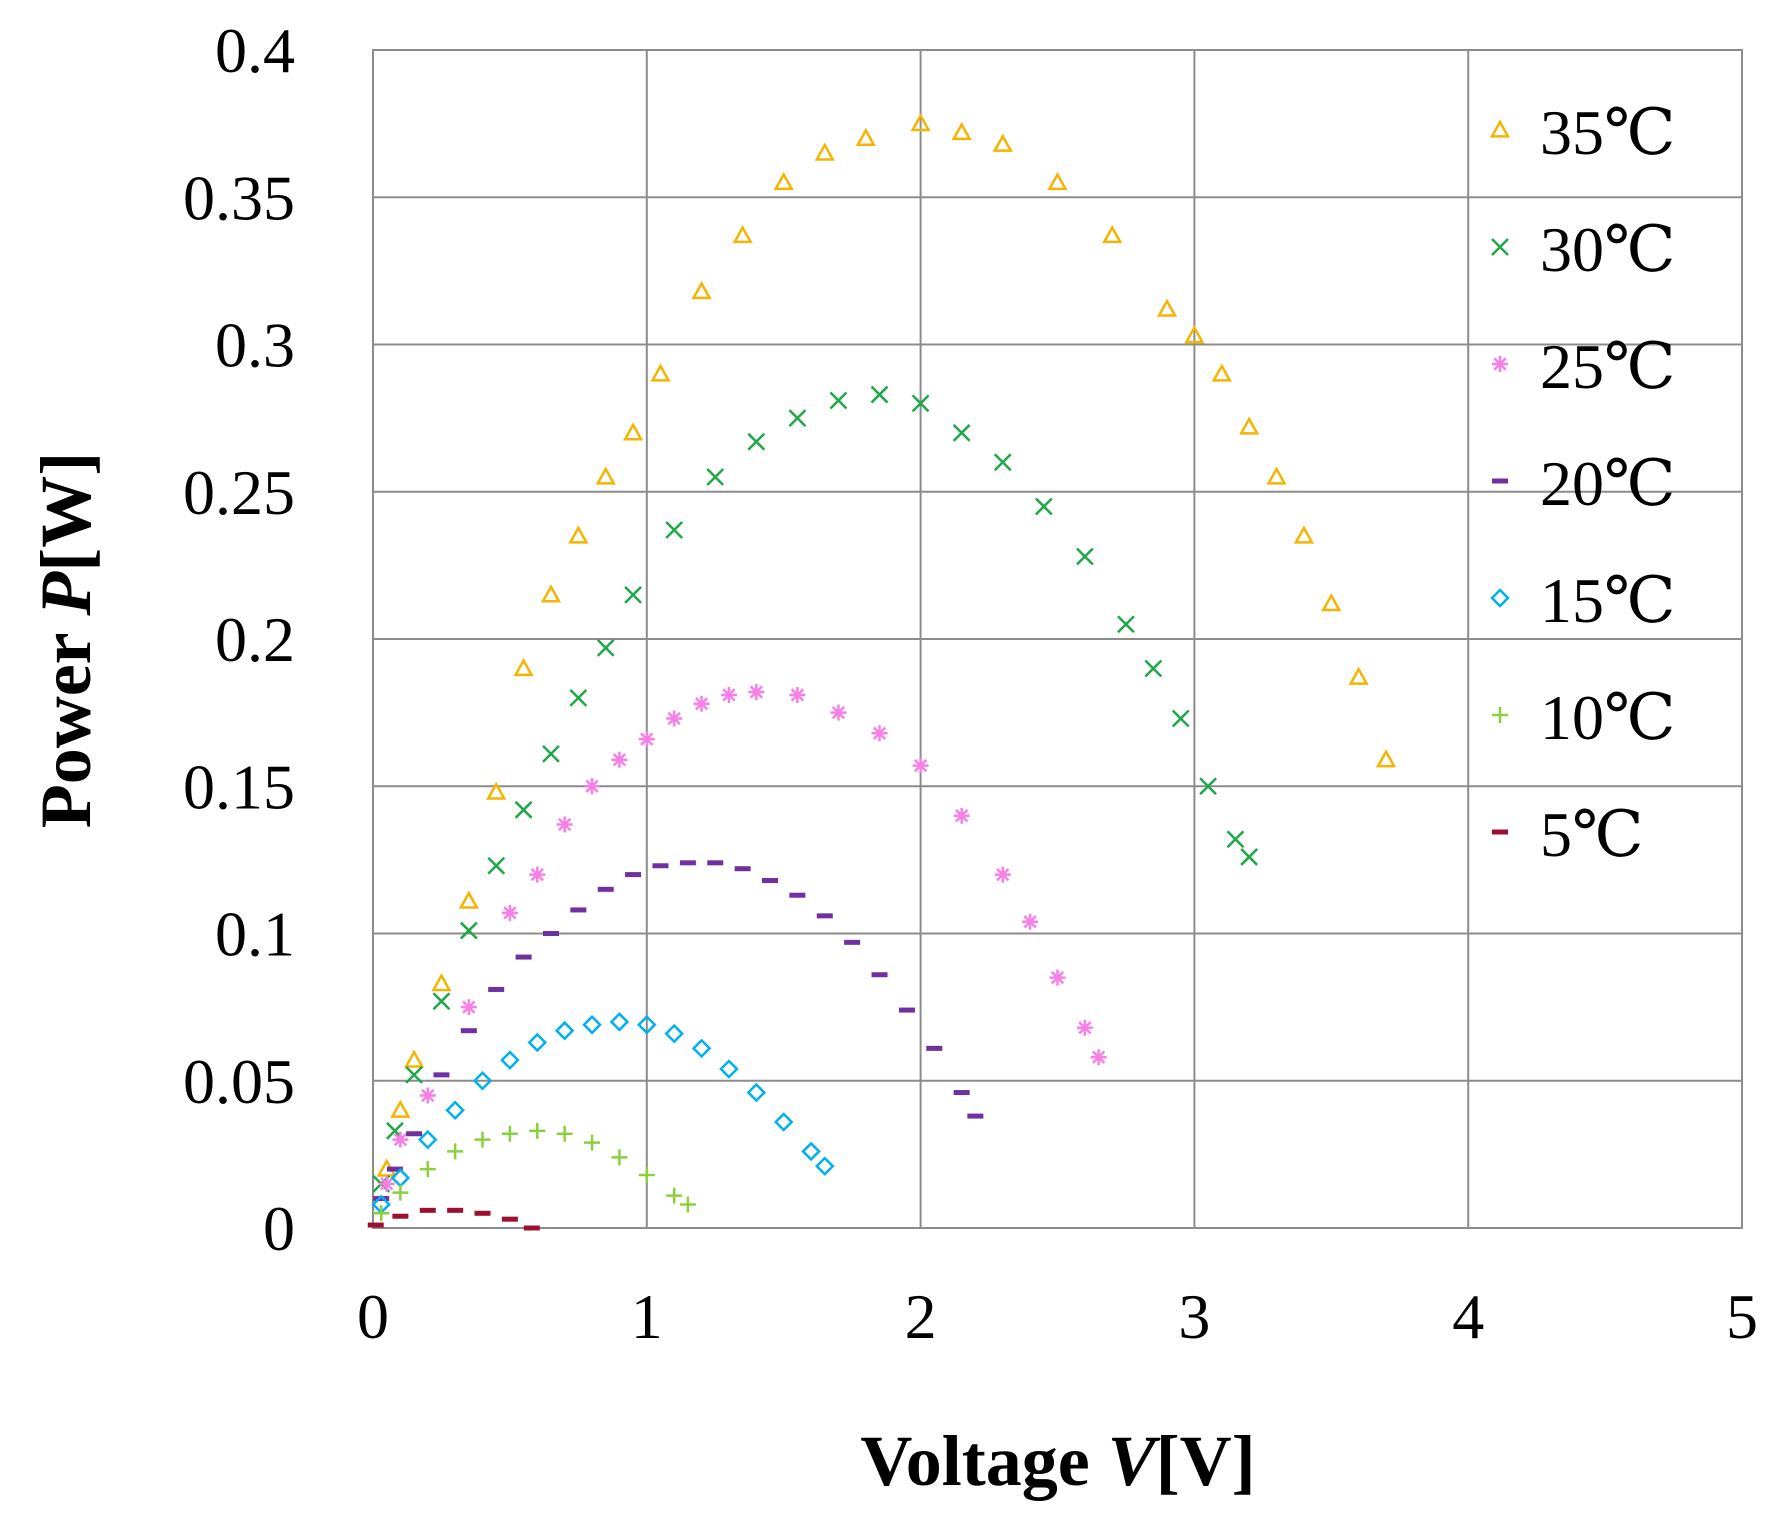  I want to click on x-tick-label: 1, so click(647, 1316).